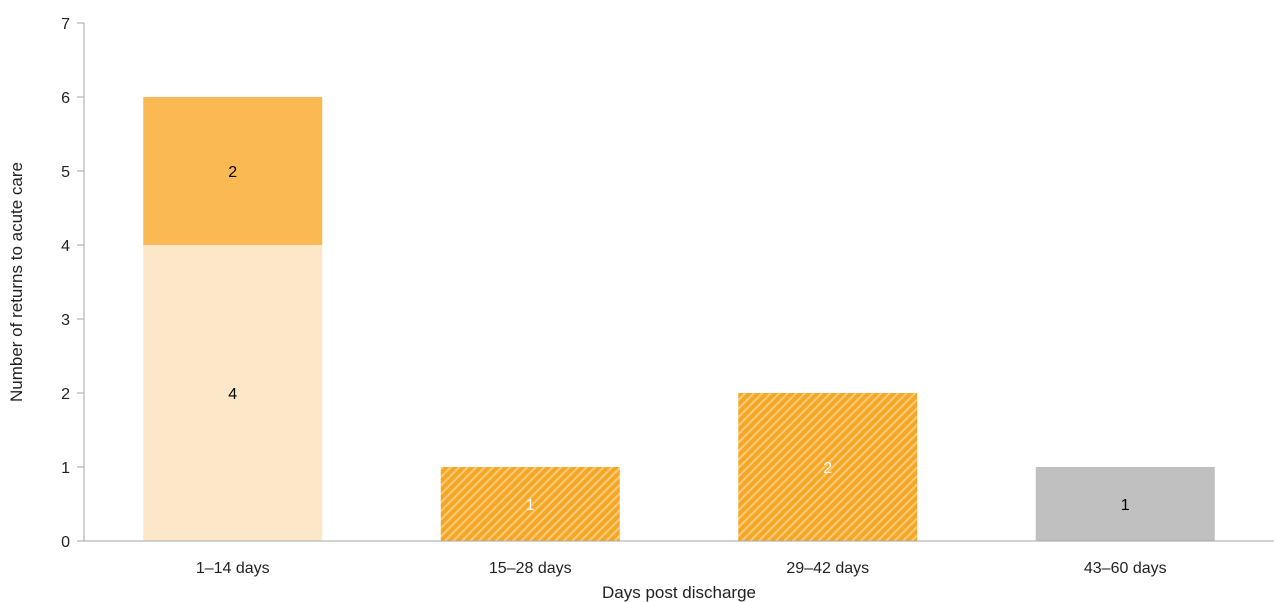 The width and height of the screenshot is (1274, 602). I want to click on y-tick-label: 4, so click(65, 246).